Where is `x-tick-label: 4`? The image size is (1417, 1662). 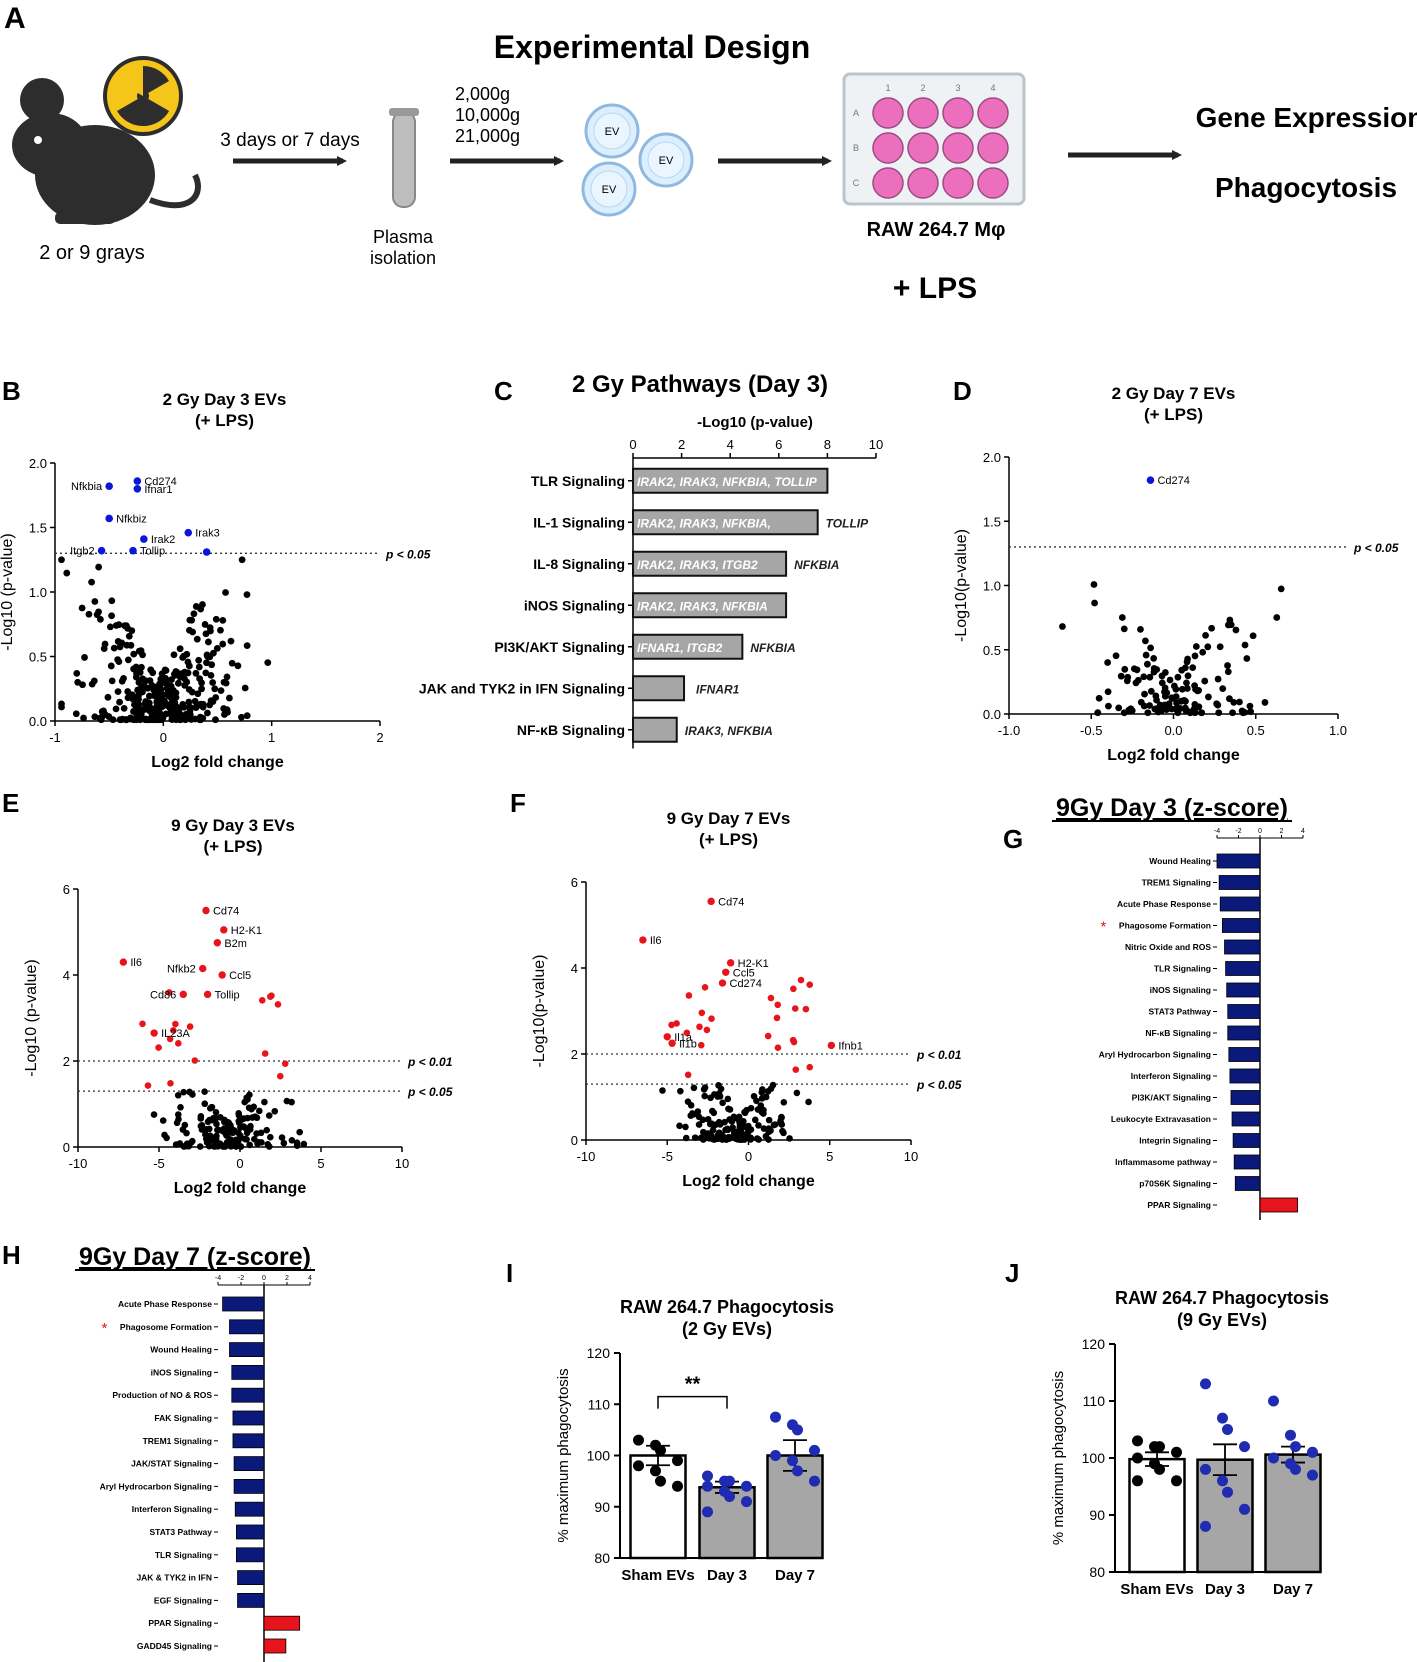
x-tick-label: 4 is located at coordinates (1303, 831).